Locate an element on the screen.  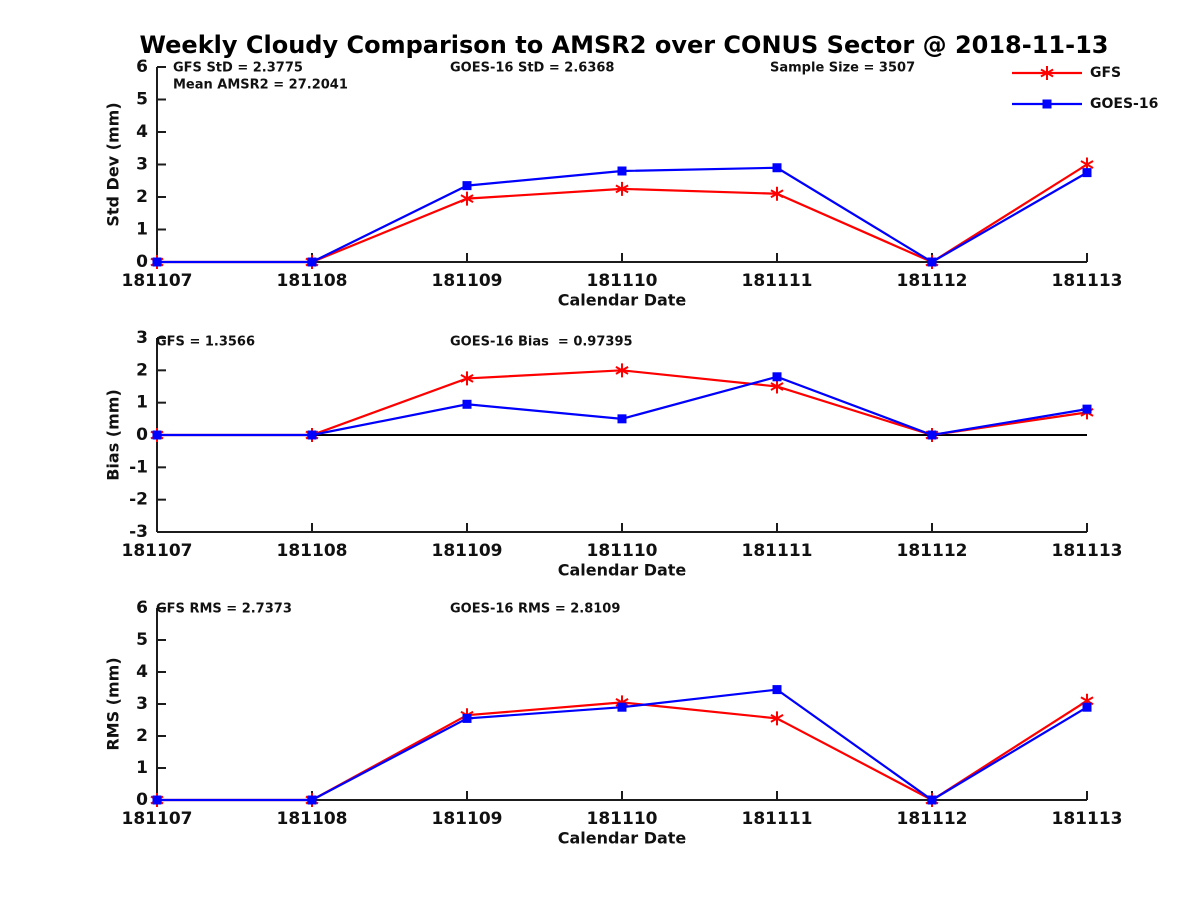
rms-panel-x-axis-label: Calendar Date is located at coordinates (622, 838).